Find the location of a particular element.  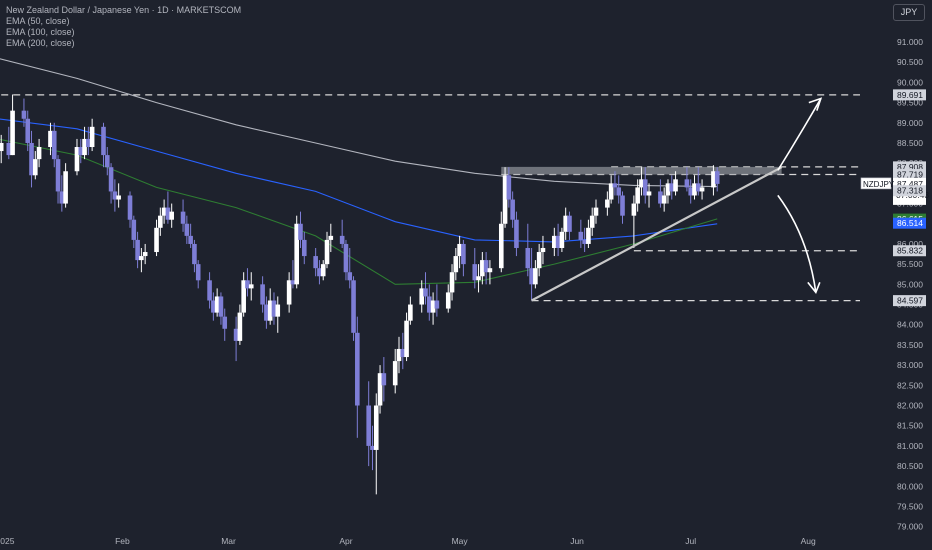

price-label-ema100: 86.514 is located at coordinates (910, 223).